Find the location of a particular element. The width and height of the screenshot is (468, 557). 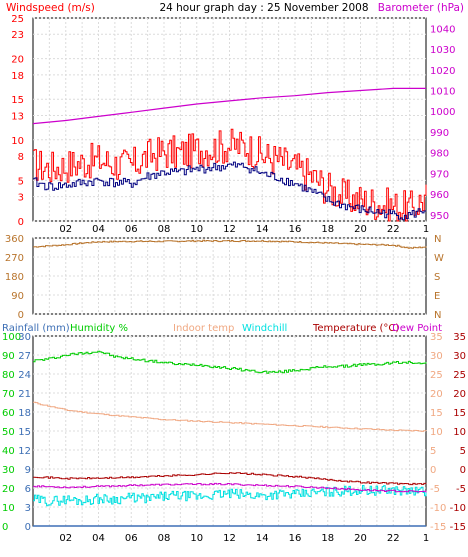

tick-label-indoor-temp: 0 is located at coordinates (433, 470).